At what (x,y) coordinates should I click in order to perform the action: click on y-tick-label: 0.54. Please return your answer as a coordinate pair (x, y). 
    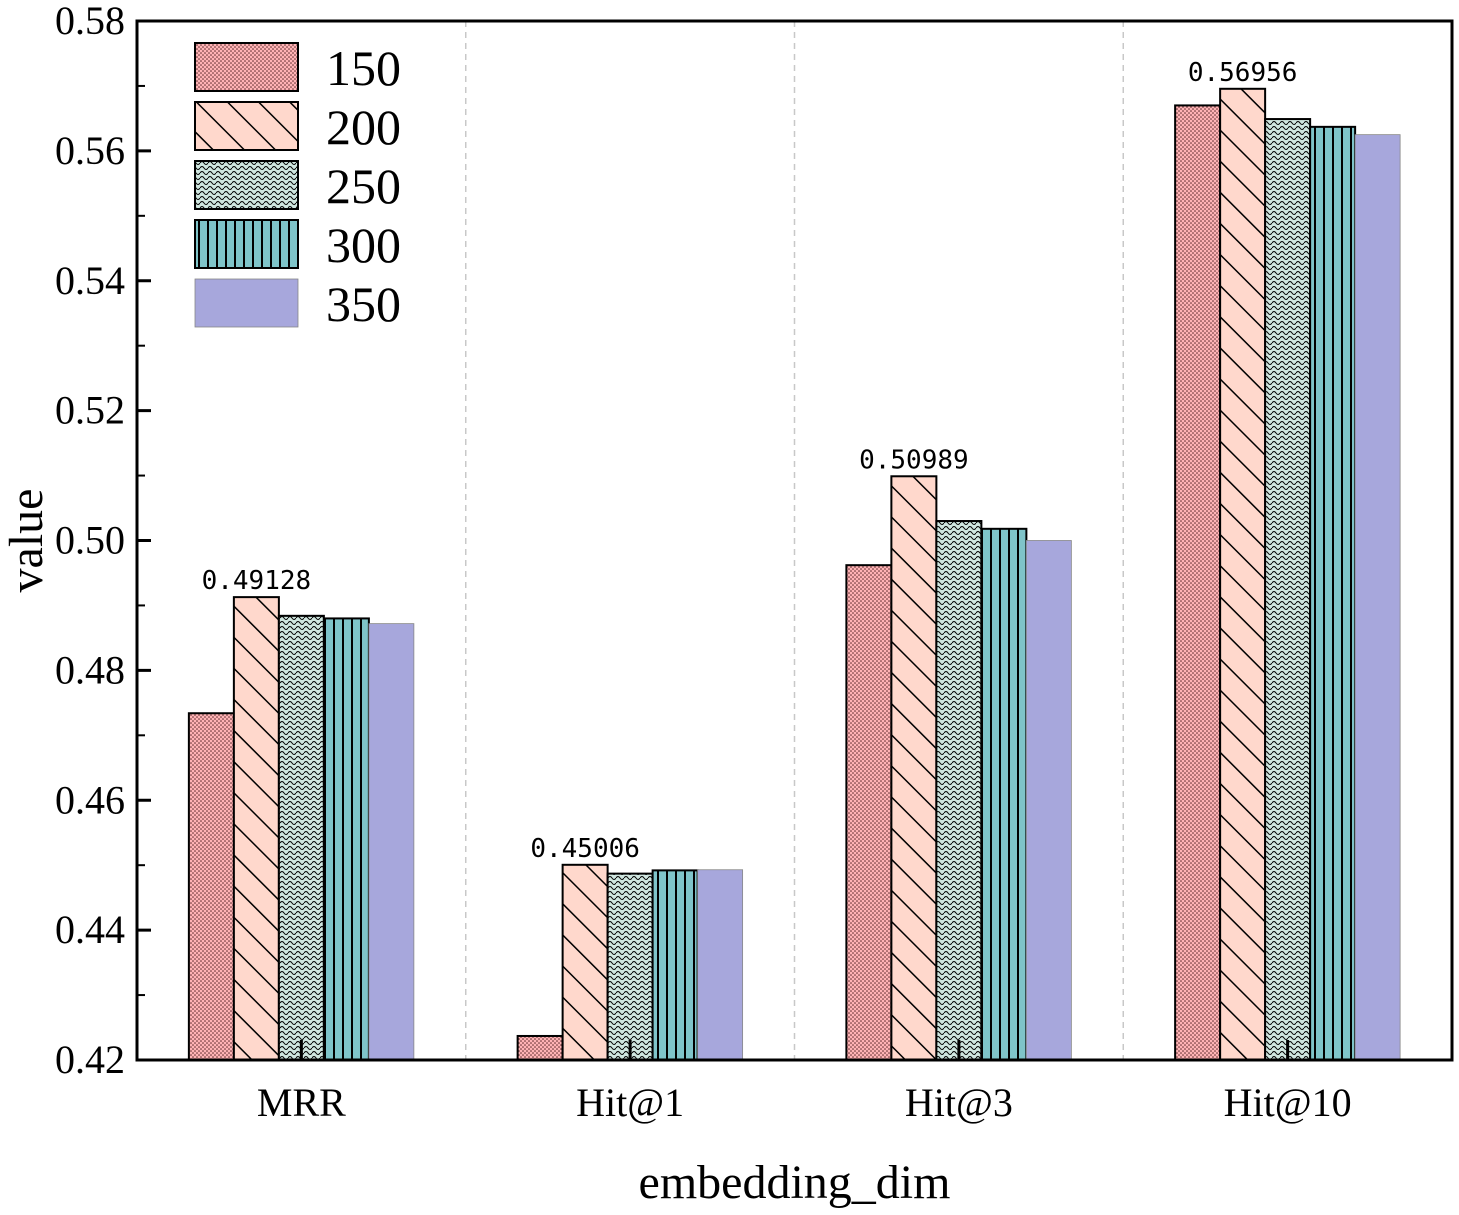
    Looking at the image, I should click on (90, 280).